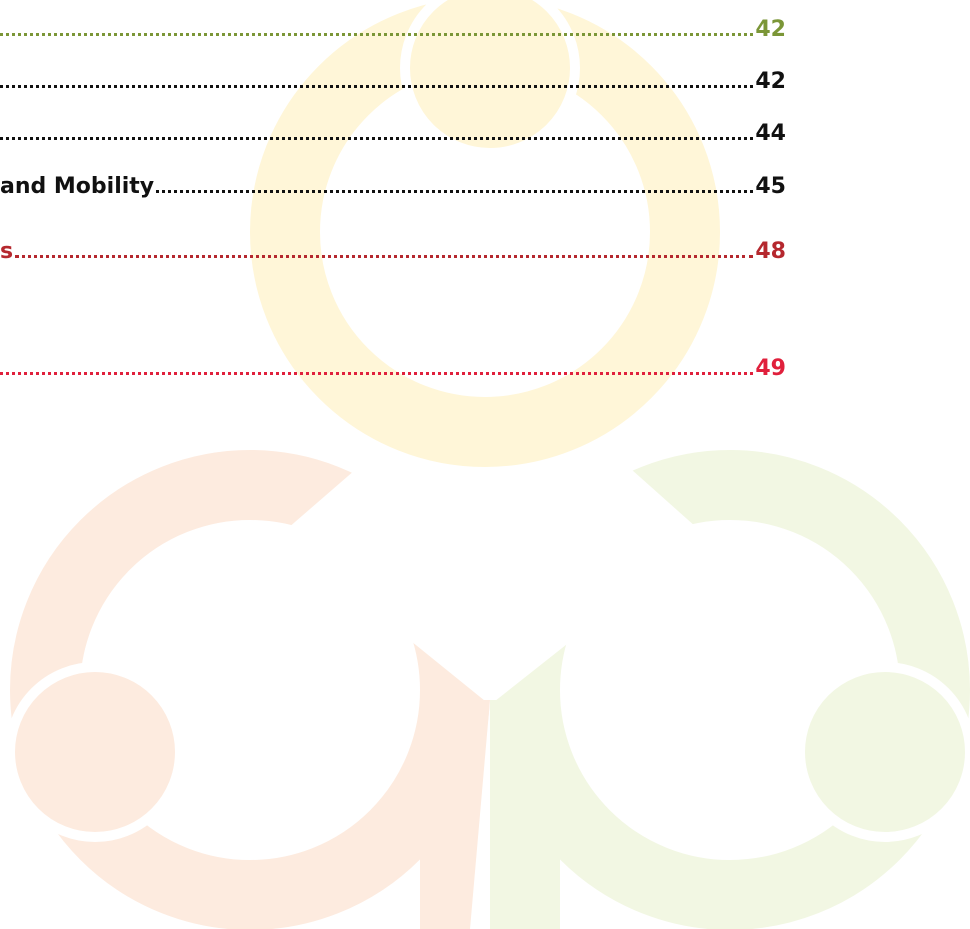 The width and height of the screenshot is (970, 929). I want to click on toc-entry: s 48, so click(393, 247).